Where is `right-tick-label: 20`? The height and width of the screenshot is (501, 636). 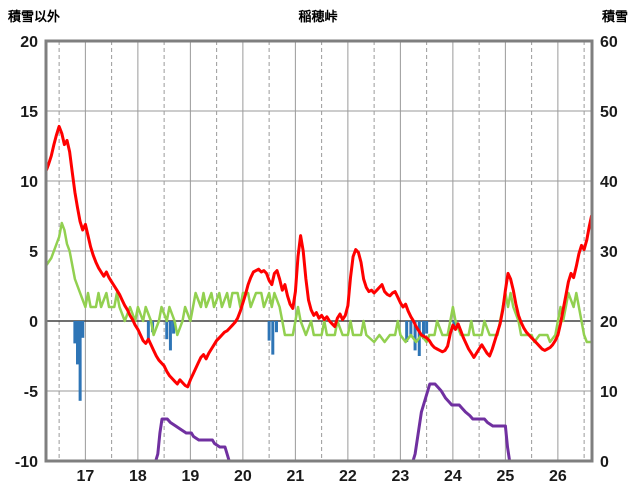
right-tick-label: 20 is located at coordinates (609, 322).